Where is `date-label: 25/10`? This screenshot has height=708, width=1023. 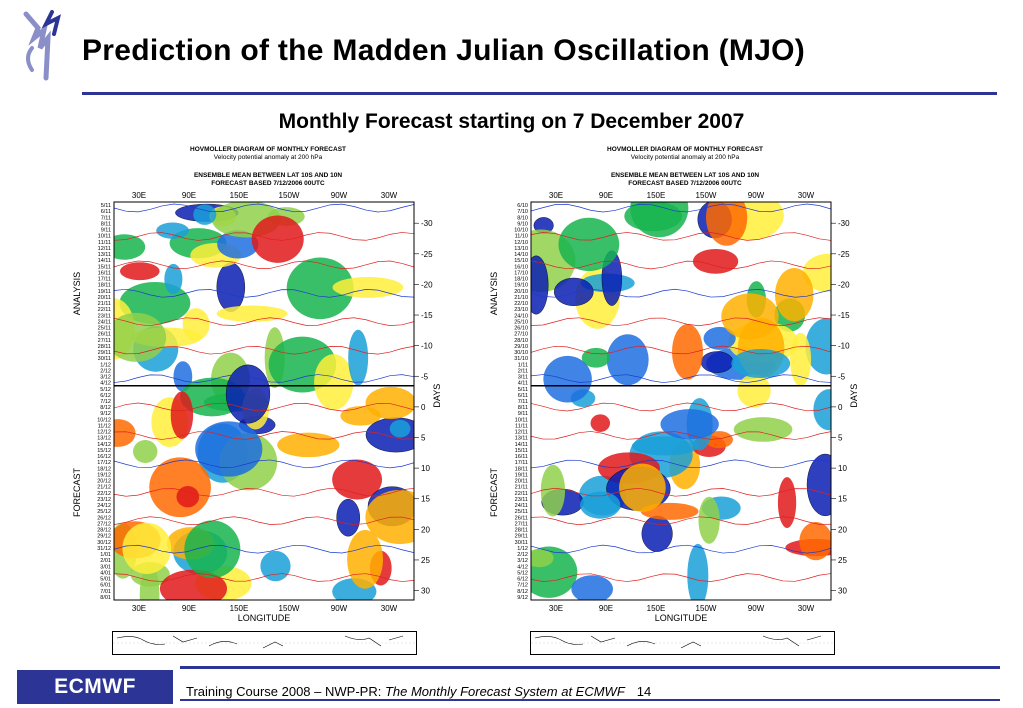 date-label: 25/10 is located at coordinates (521, 322).